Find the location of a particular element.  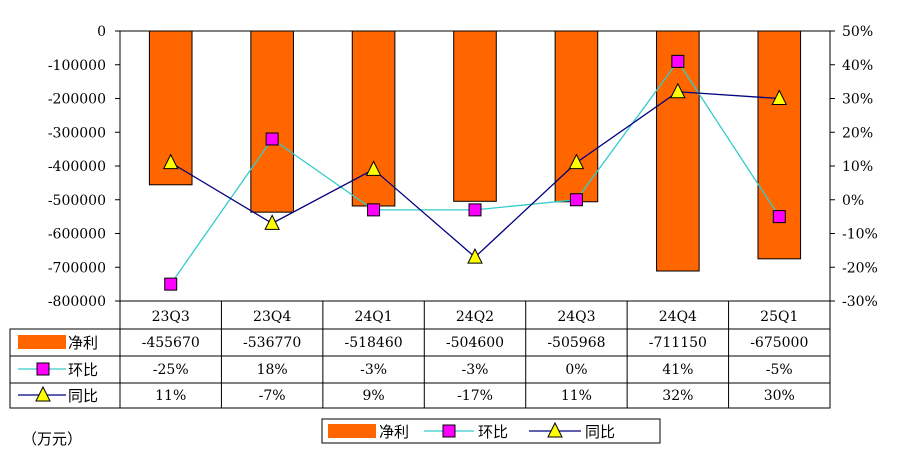

unit-label: （万元） is located at coordinates (52, 439).